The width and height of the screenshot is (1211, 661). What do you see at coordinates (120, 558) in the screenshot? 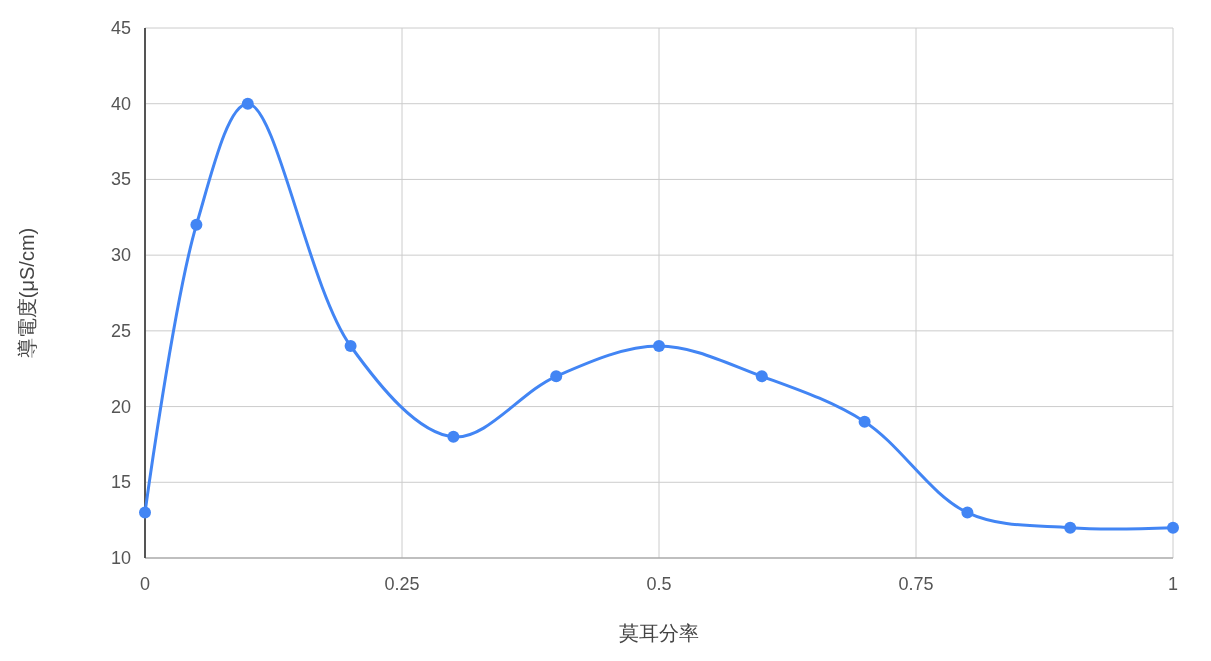
I see `y-tick-label: 10` at bounding box center [120, 558].